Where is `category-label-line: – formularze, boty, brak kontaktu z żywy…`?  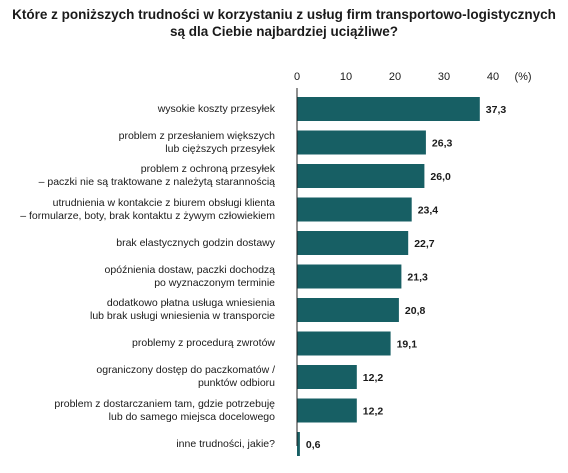
category-label-line: – formularze, boty, brak kontaktu z żywy… is located at coordinates (147, 215).